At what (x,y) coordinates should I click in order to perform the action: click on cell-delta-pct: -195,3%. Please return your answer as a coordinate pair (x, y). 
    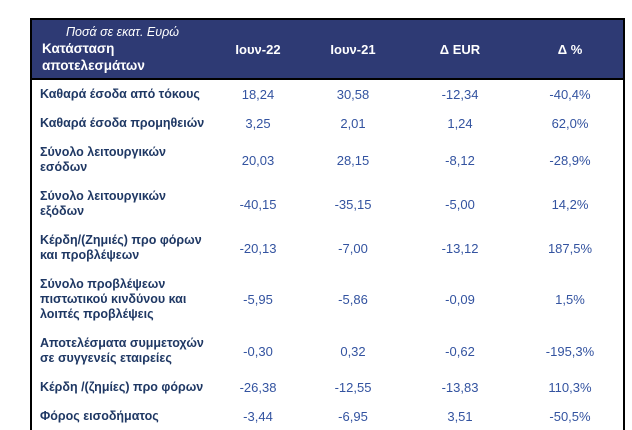
    Looking at the image, I should click on (570, 351).